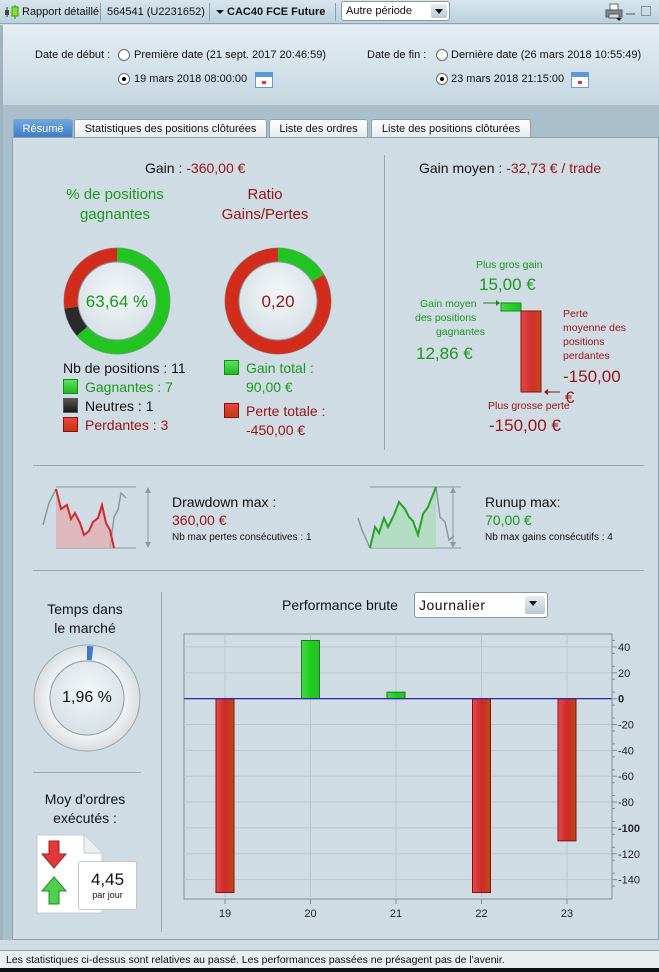 This screenshot has height=972, width=659. I want to click on total-gain-value: 90,00 €, so click(269, 387).